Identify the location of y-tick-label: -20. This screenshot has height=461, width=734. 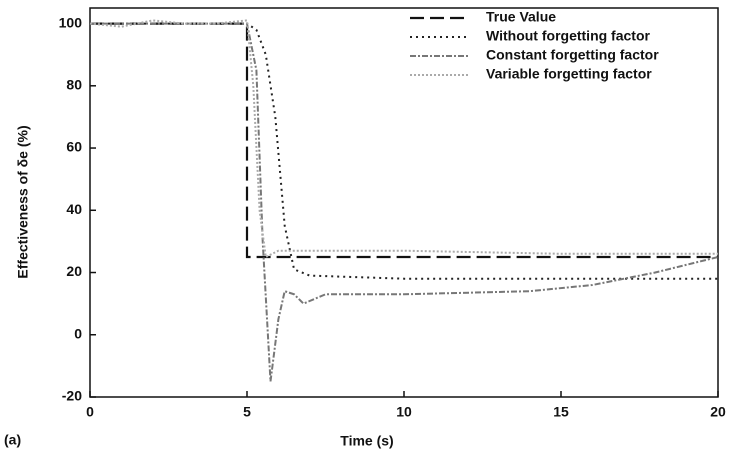
(72, 396).